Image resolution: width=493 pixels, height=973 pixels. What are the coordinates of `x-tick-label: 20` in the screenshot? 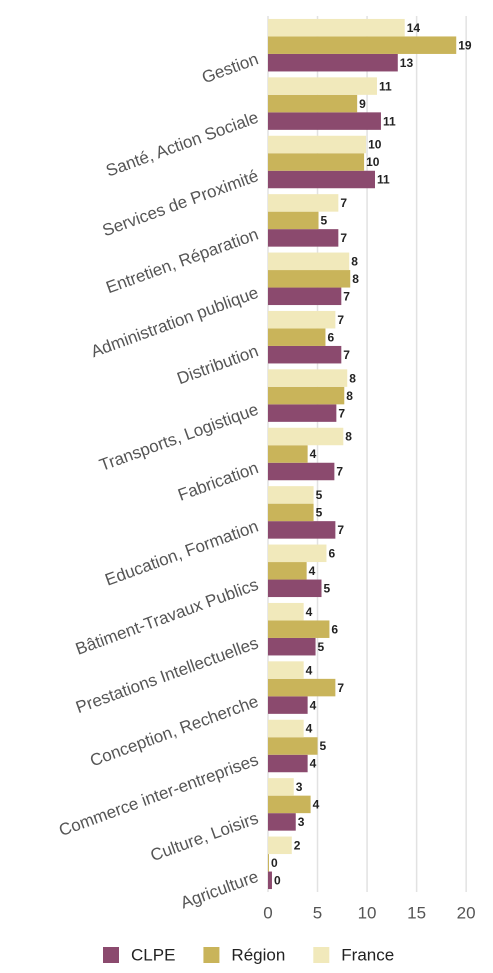 It's located at (466, 912).